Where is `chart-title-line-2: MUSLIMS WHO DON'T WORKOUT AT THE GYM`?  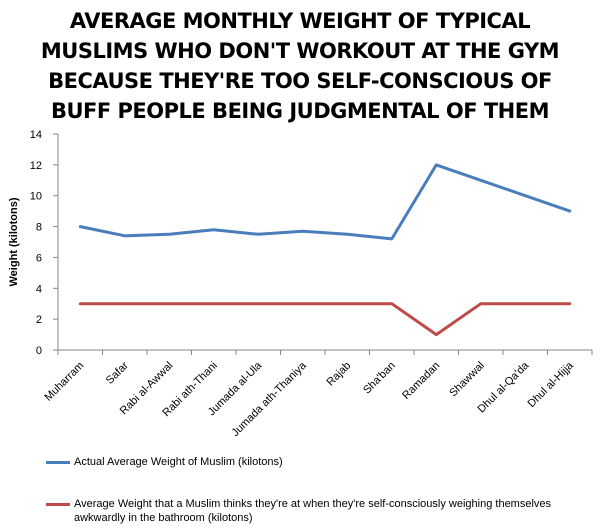 chart-title-line-2: MUSLIMS WHO DON'T WORKOUT AT THE GYM is located at coordinates (300, 51).